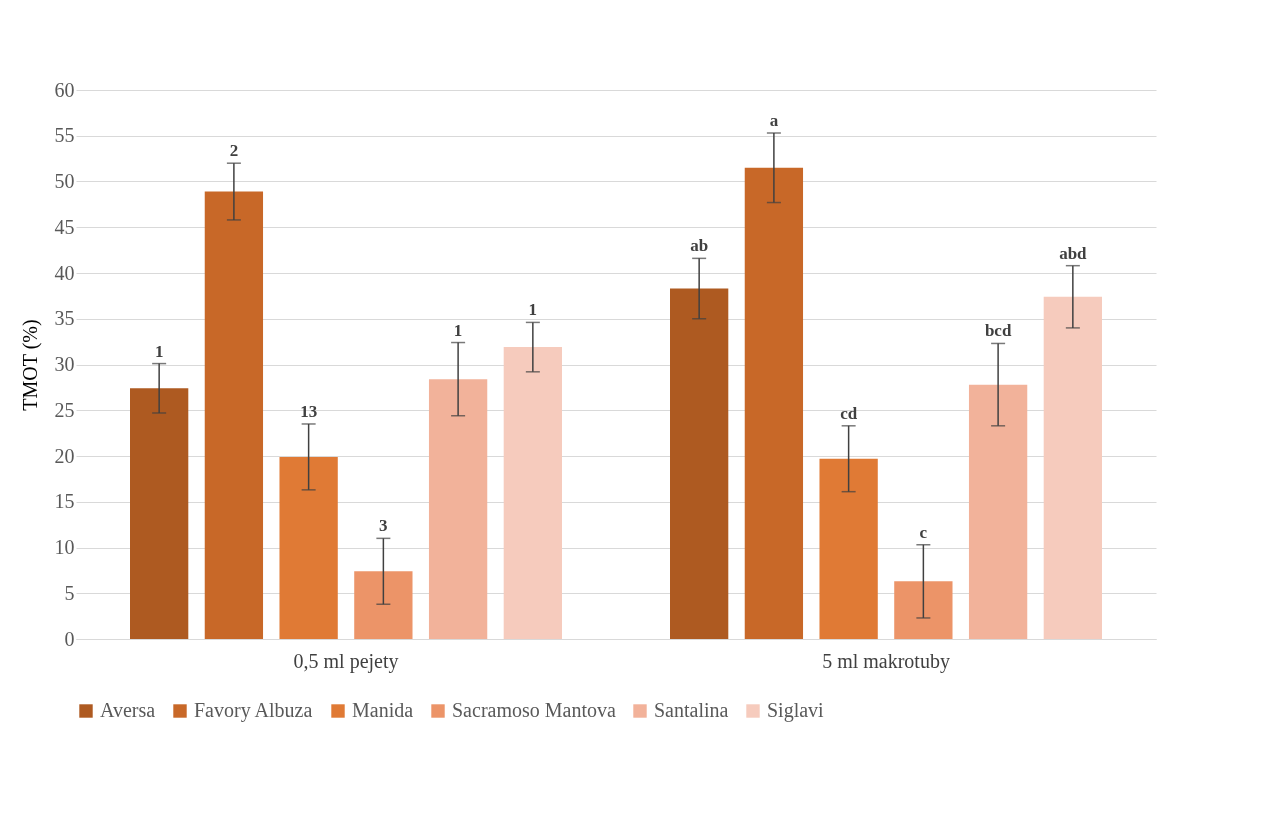 The height and width of the screenshot is (823, 1286). Describe the element at coordinates (309, 411) in the screenshot. I see `annotation: 13` at that location.